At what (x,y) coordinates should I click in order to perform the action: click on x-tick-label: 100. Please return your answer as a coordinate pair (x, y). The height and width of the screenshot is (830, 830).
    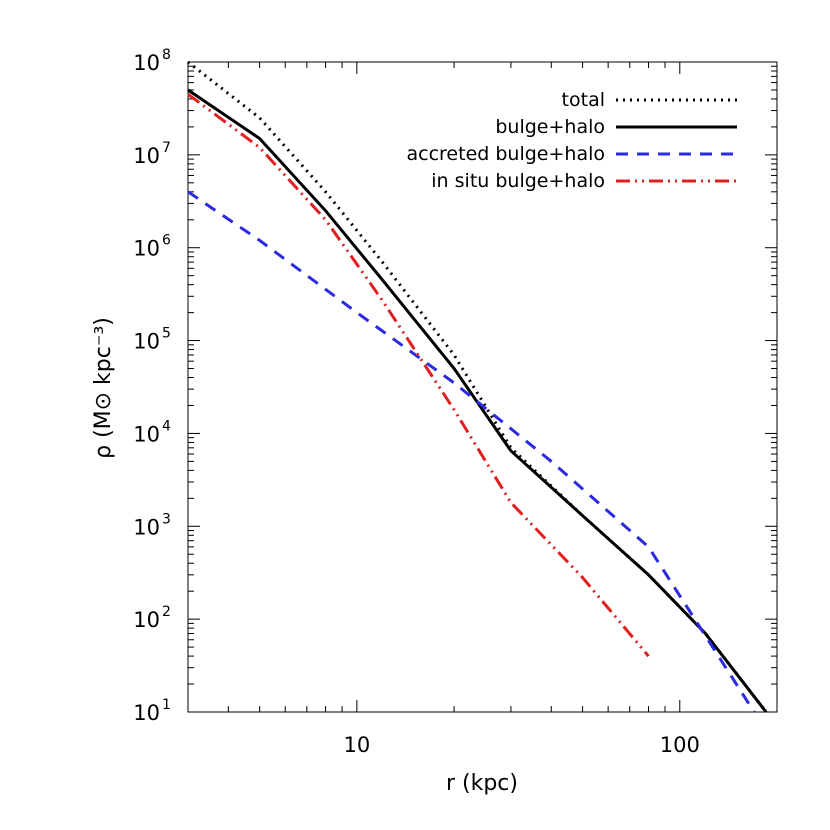
    Looking at the image, I should click on (680, 745).